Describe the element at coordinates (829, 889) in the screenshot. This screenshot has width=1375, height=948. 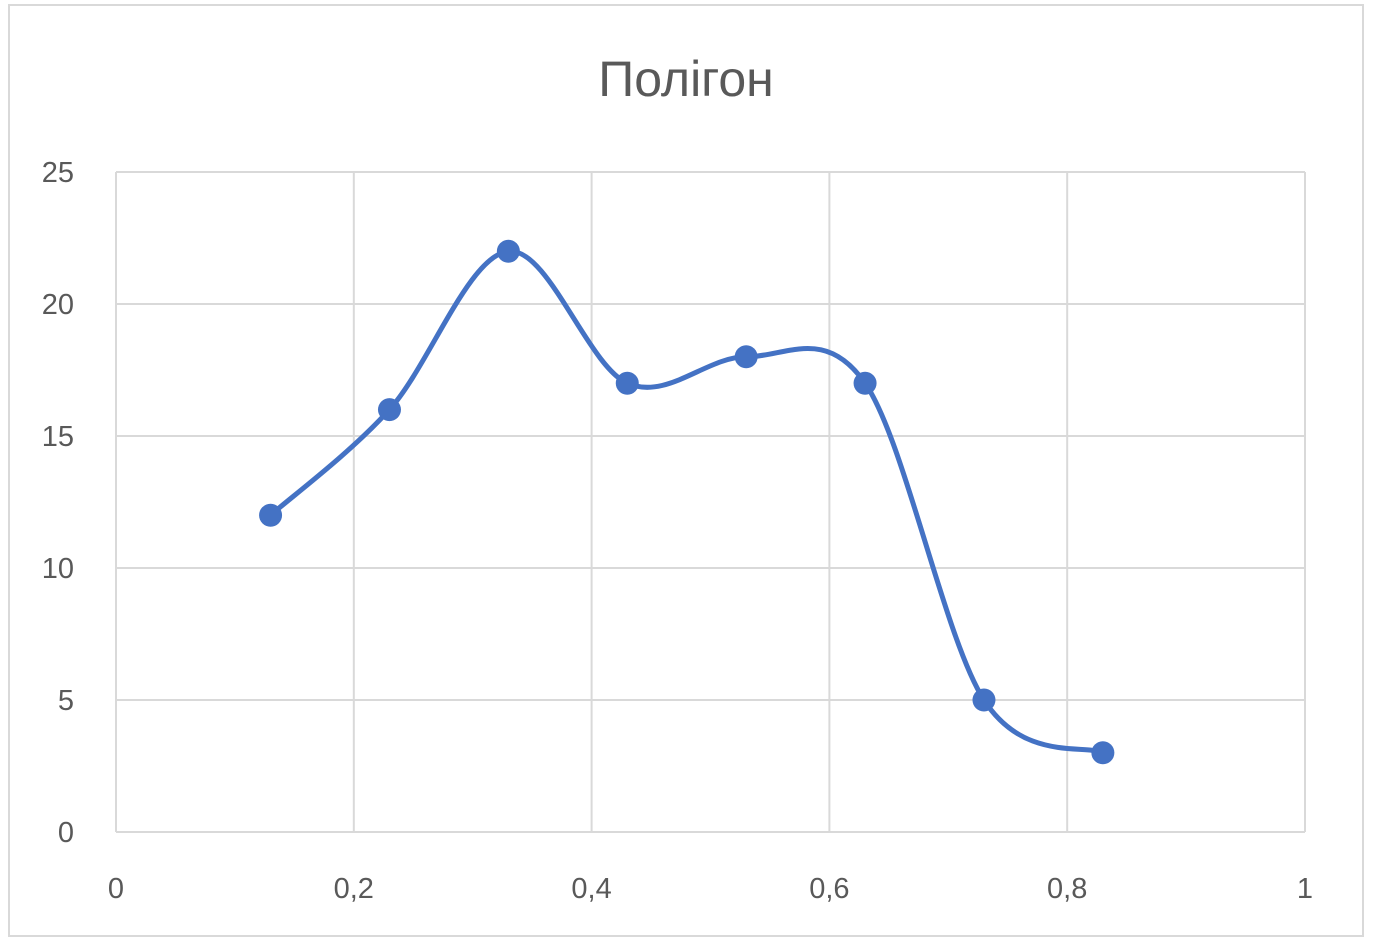
I see `x-tick-label: 0,6` at that location.